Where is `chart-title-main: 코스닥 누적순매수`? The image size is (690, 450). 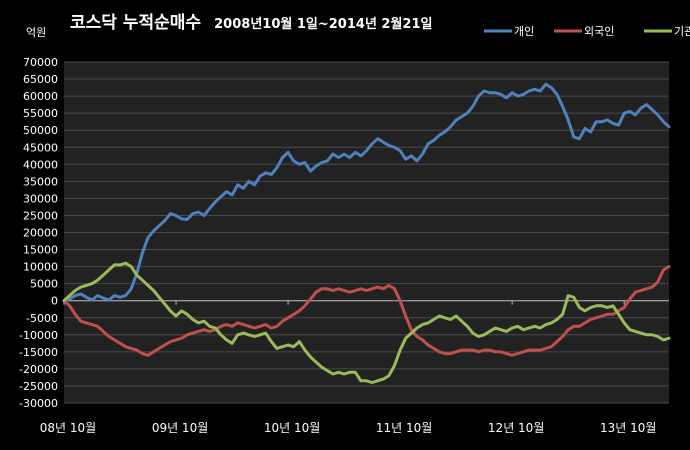
chart-title-main: 코스닥 누적순매수 is located at coordinates (135, 23).